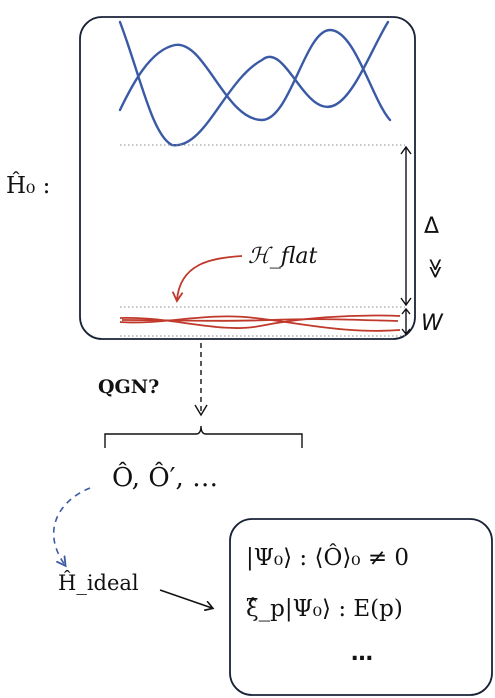 Image resolution: width=495 pixels, height=698 pixels. Describe the element at coordinates (283, 256) in the screenshot. I see `flat-band-label: ℋ_flat` at that location.